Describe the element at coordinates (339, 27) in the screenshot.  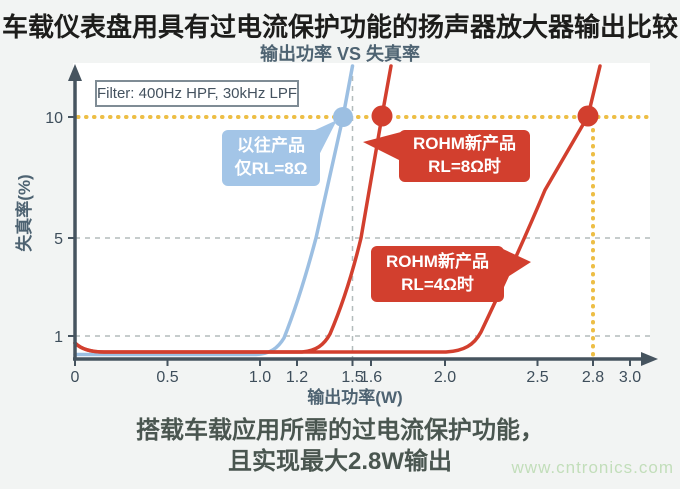
I see `page-title: 车载仪表盘用具有过电流保护功能的扬声器放大器输出比较` at that location.